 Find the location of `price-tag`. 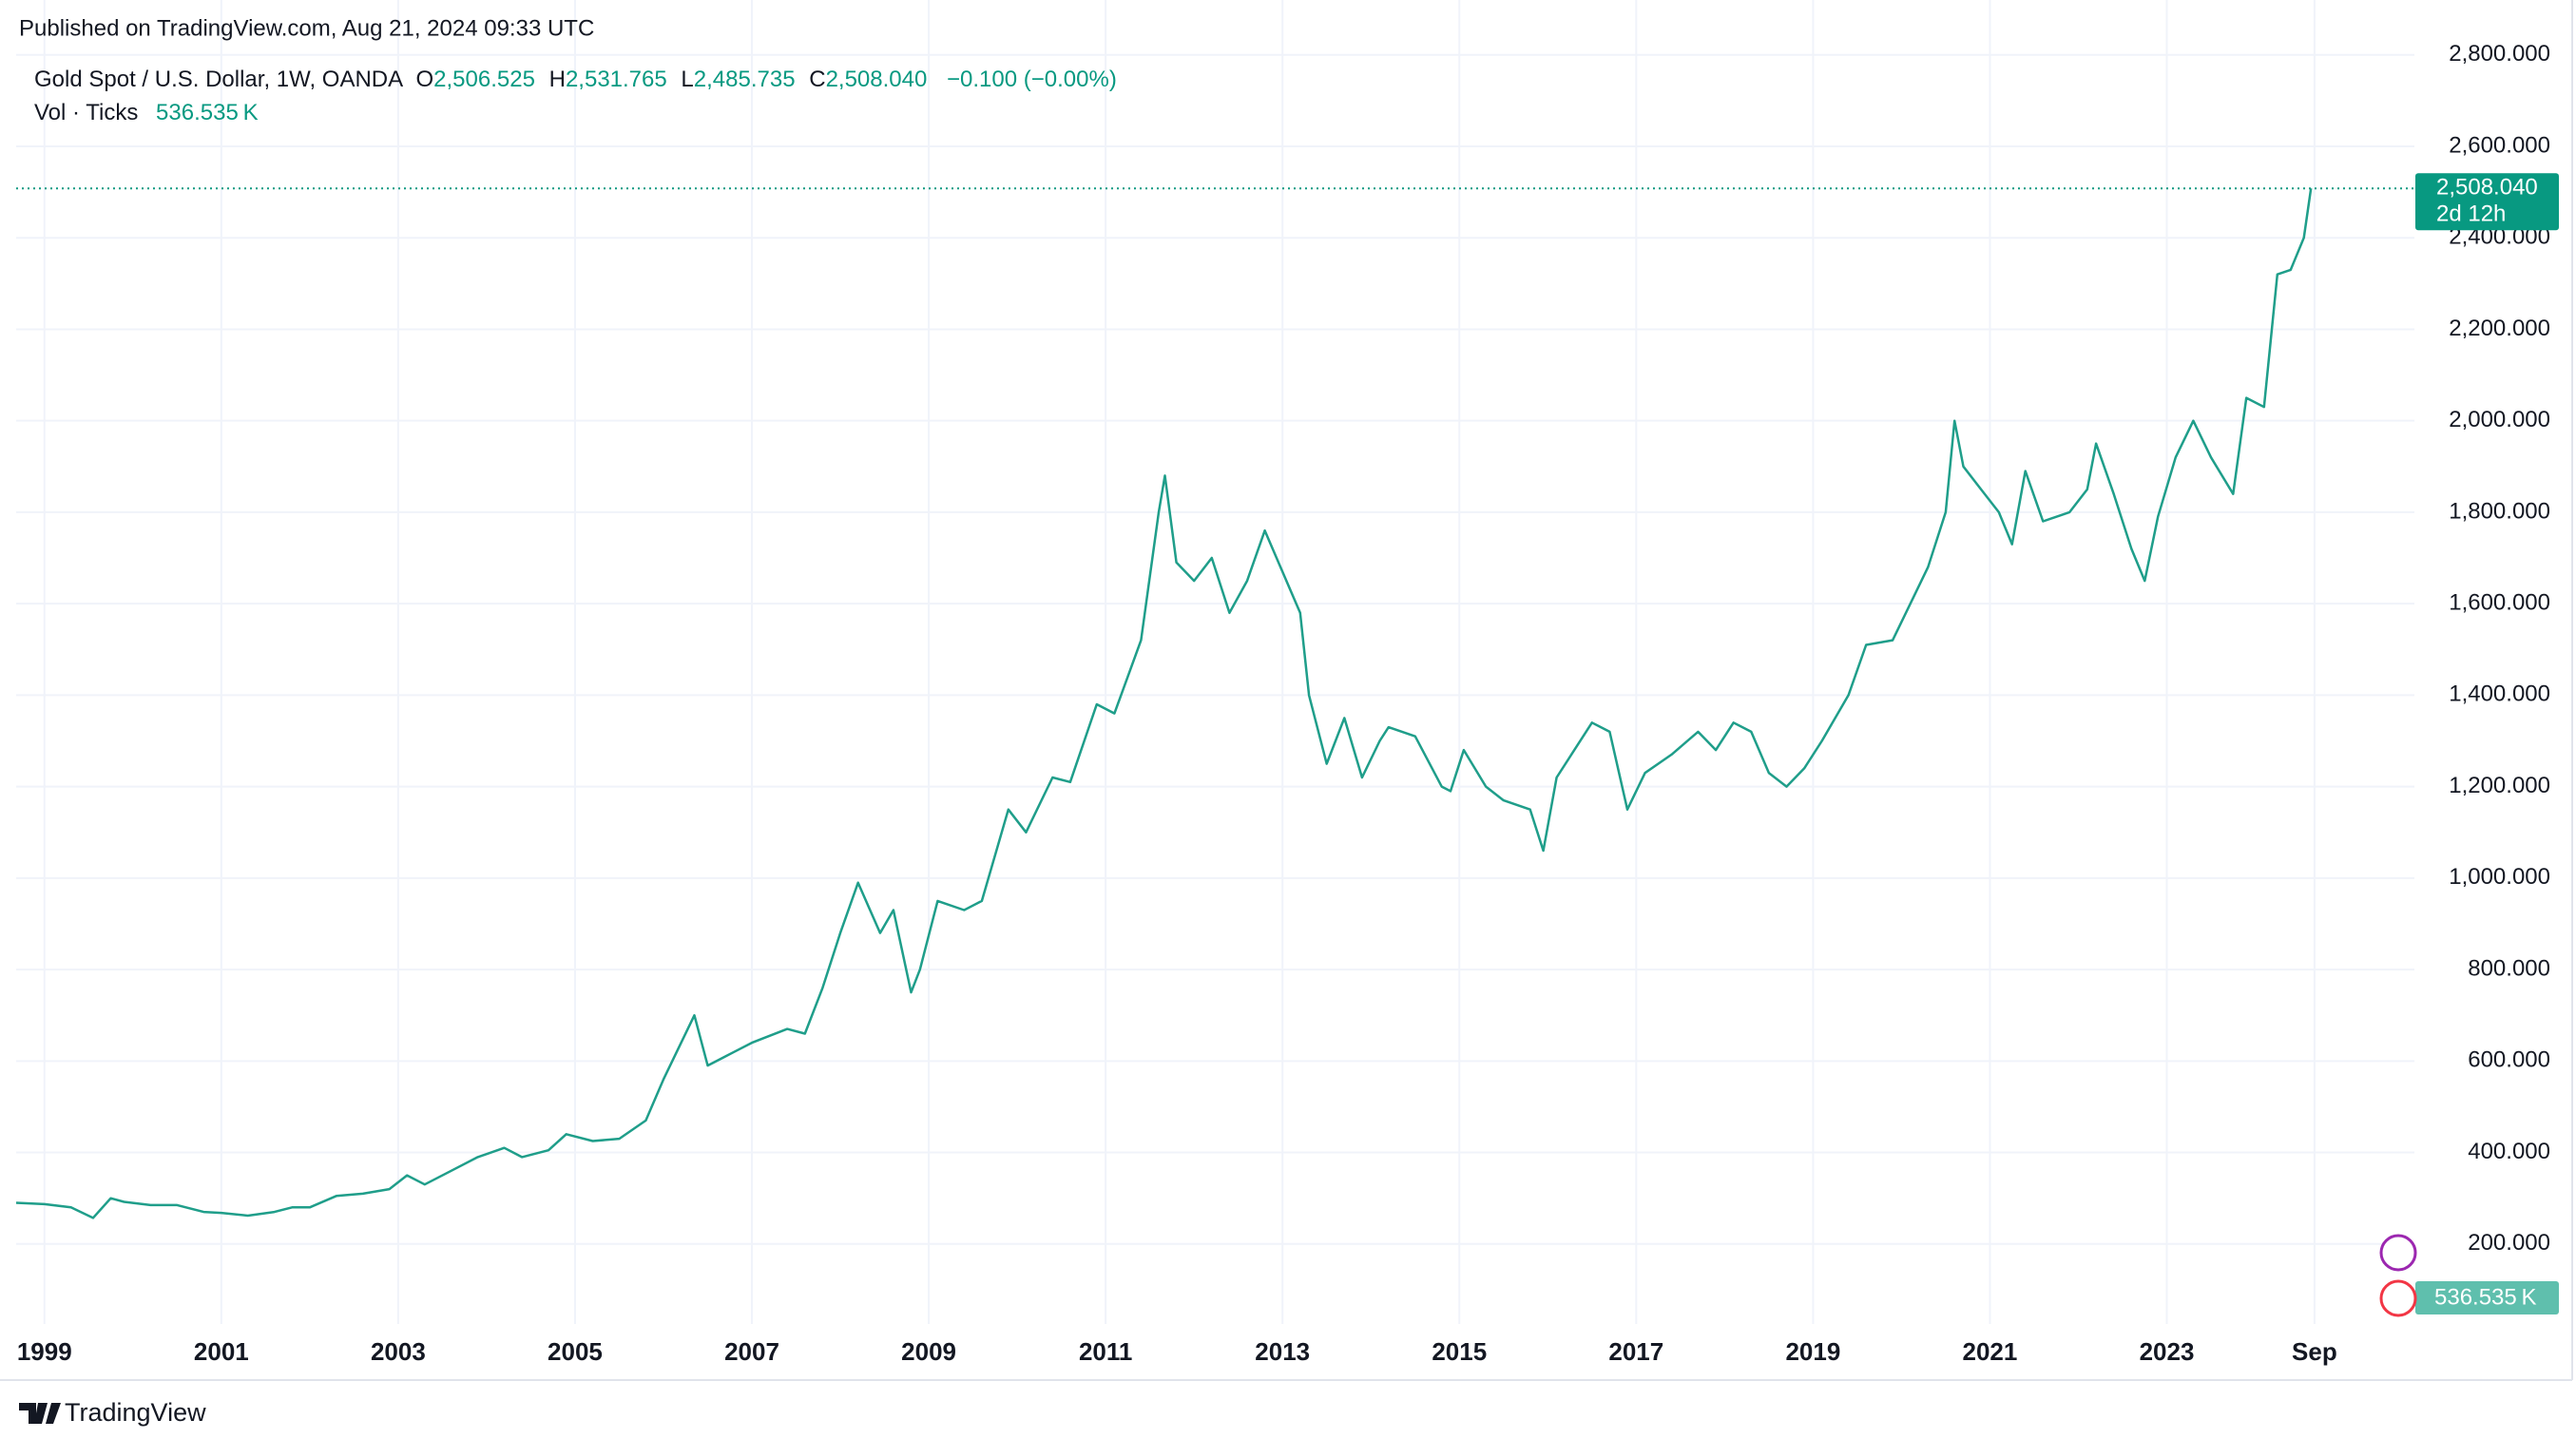

price-tag is located at coordinates (2487, 202).